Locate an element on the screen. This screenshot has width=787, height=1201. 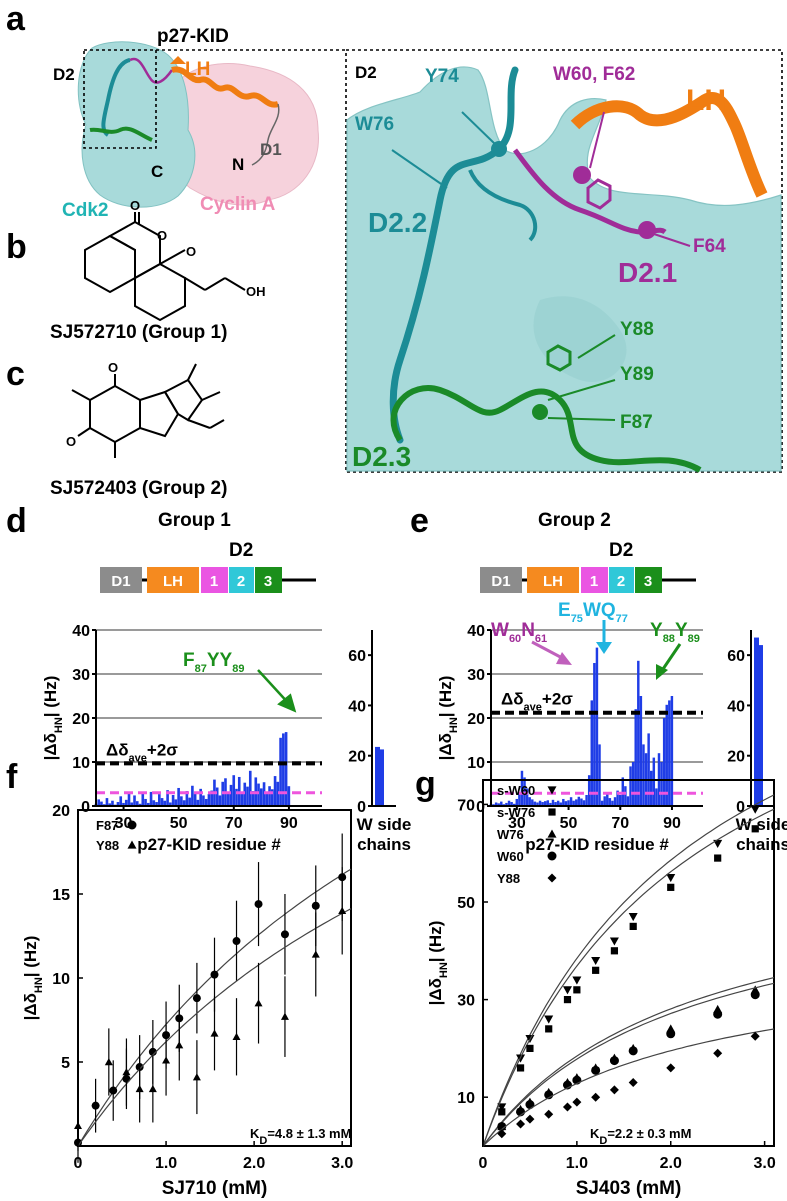
legend-marker-F87 is located at coordinates (132, 825).